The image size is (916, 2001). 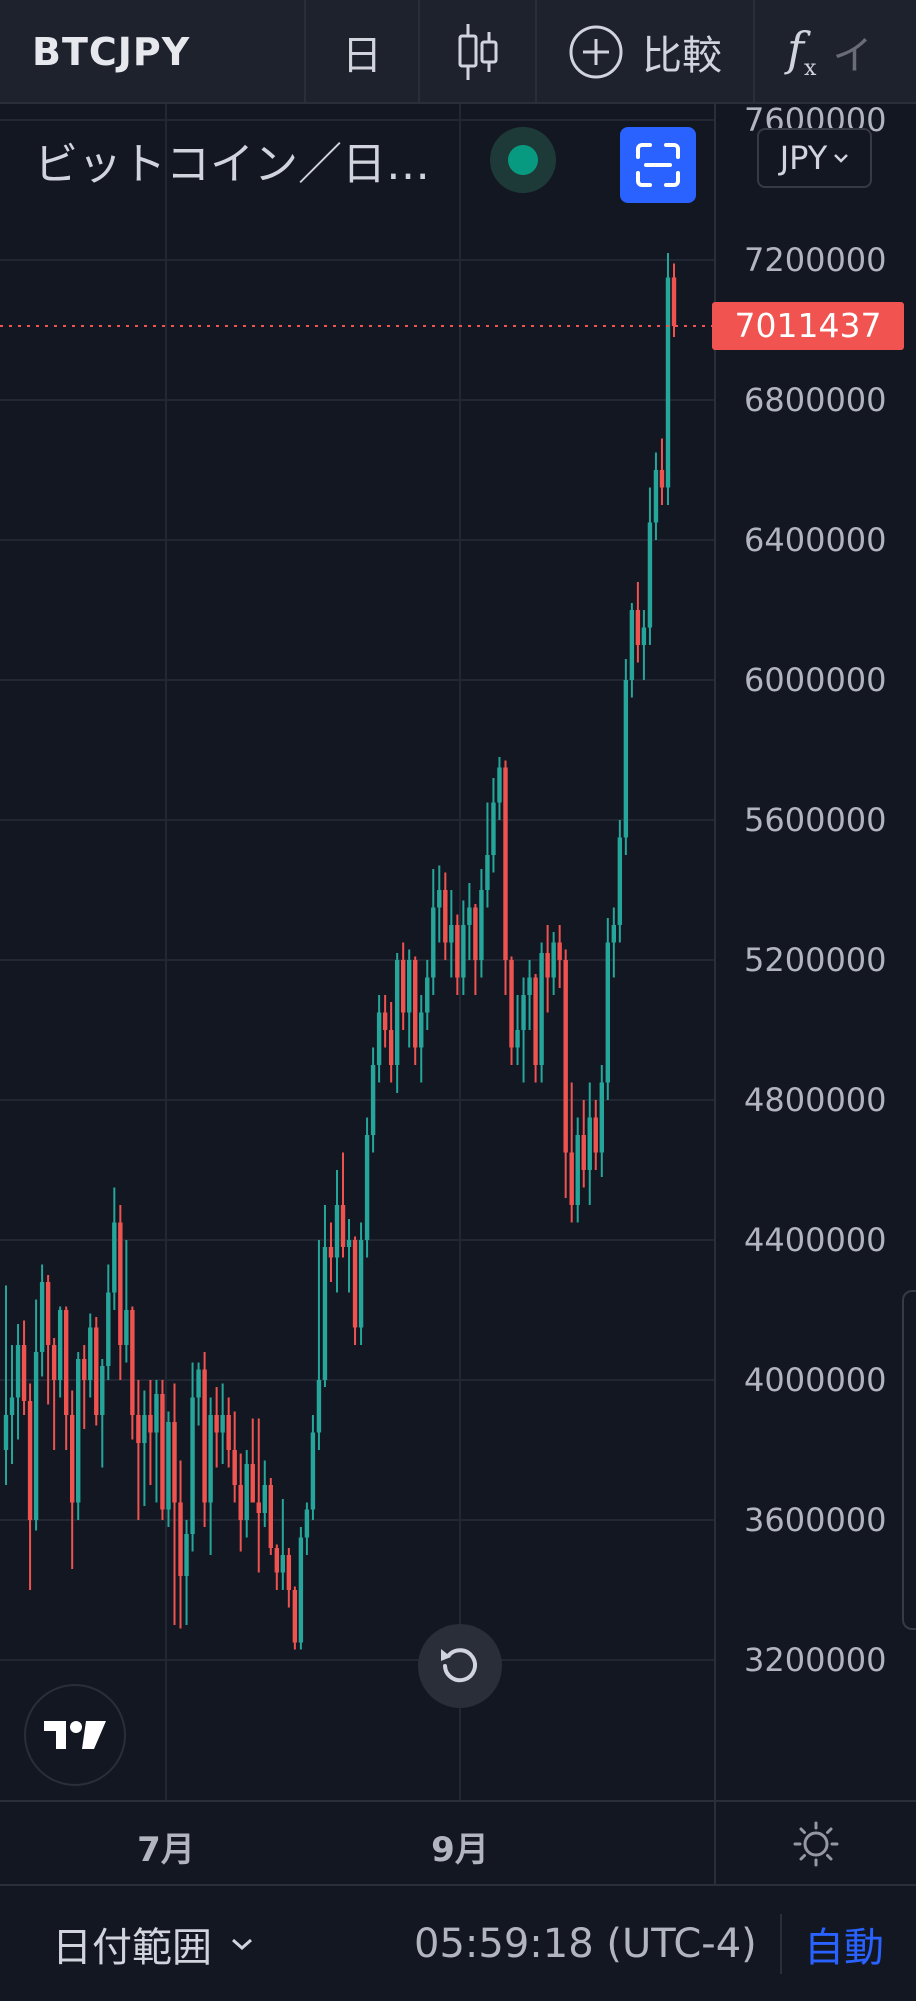 I want to click on currency-selector: JPY, so click(x=814, y=158).